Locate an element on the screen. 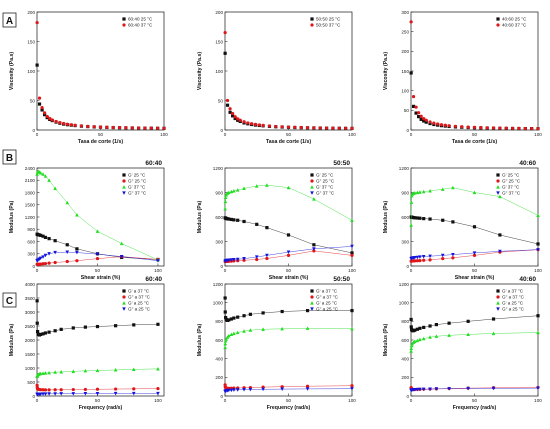 The width and height of the screenshot is (550, 429). y-tick-label: 900 is located at coordinates (405, 192).